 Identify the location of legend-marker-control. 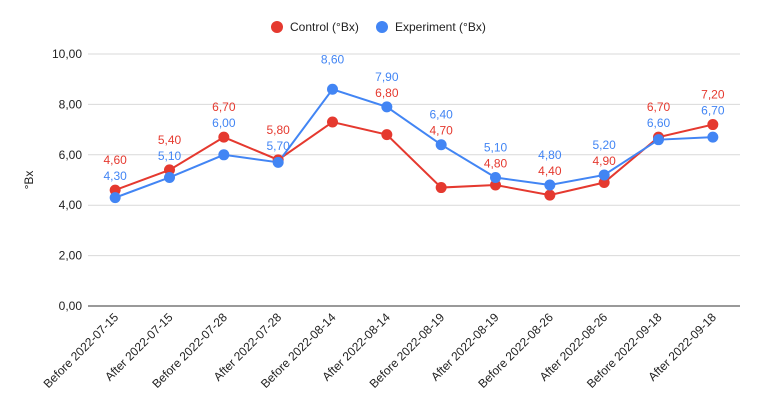
(277, 27).